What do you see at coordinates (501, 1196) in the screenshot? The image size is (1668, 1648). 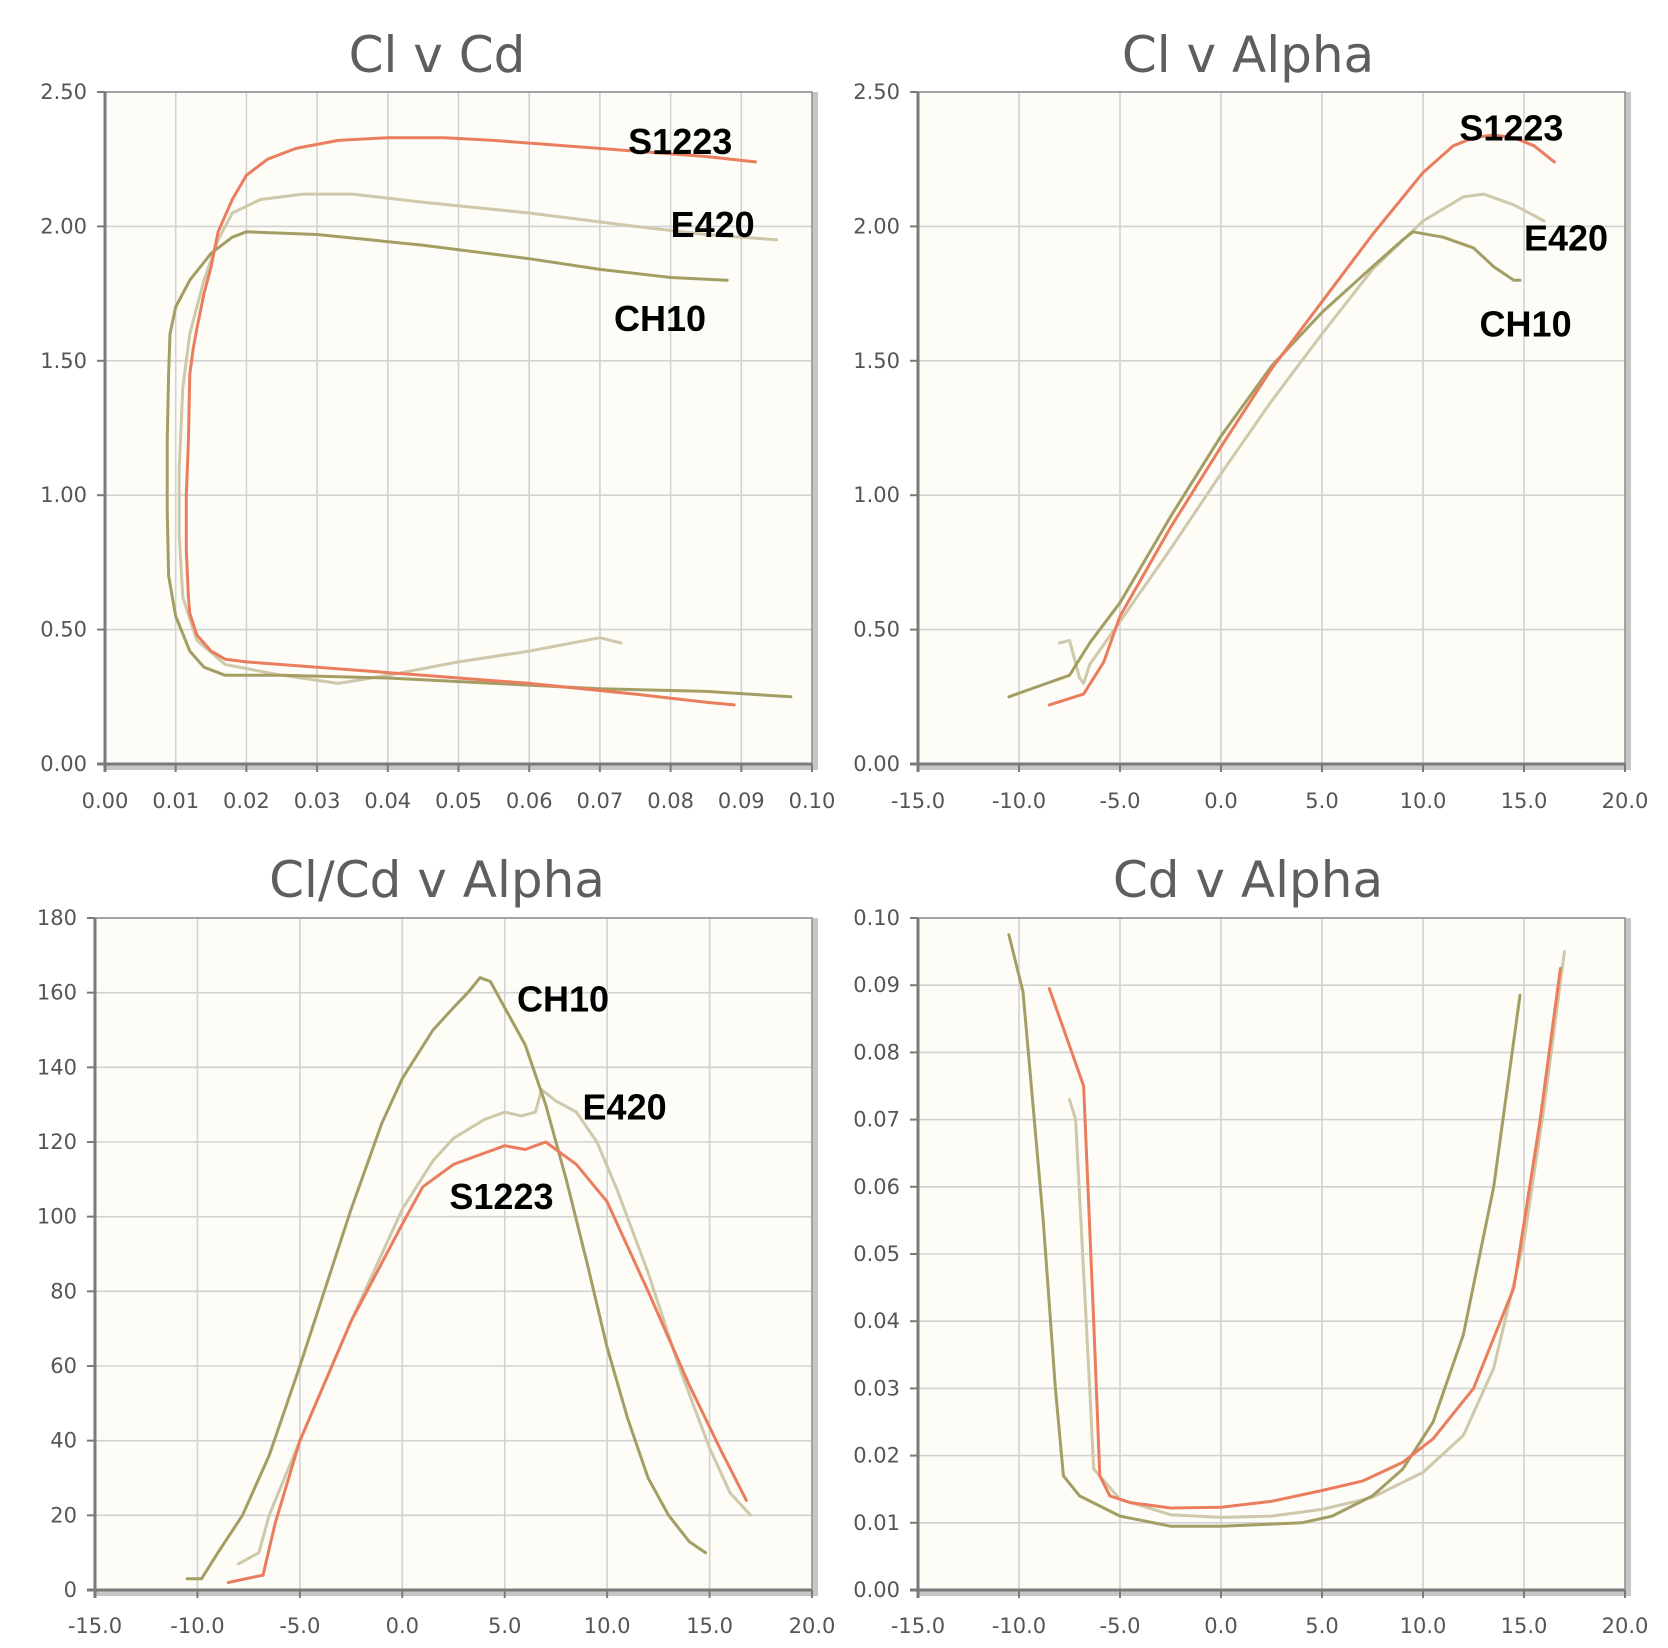 I see `chart-2-label-s1223: S1223` at bounding box center [501, 1196].